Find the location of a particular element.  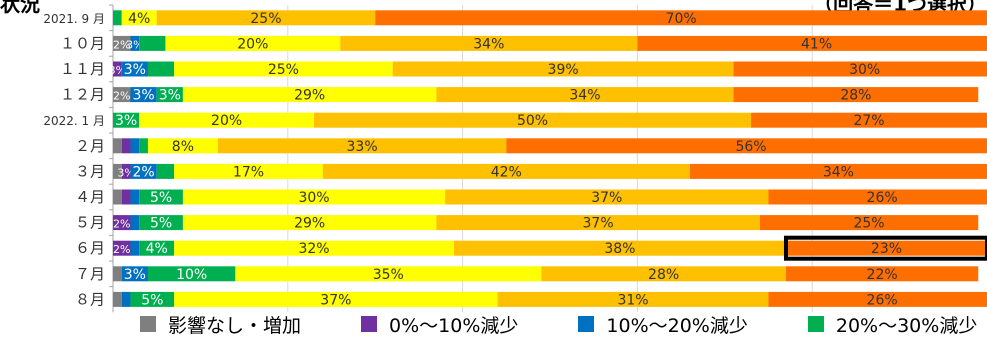

legend-label: 20%～30%減少 is located at coordinates (906, 324).